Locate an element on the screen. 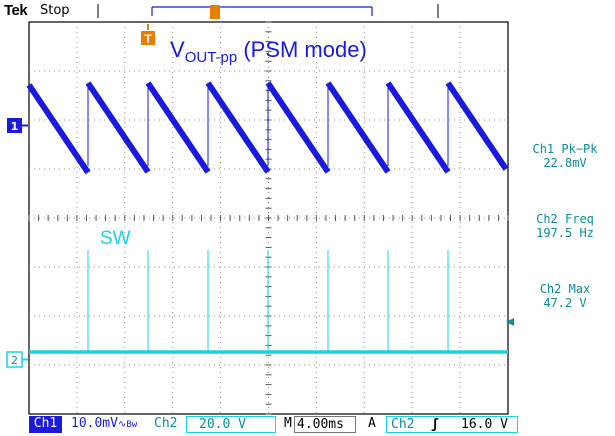 Image resolution: width=615 pixels, height=436 pixels. acquisition-state: Stop is located at coordinates (55, 10).